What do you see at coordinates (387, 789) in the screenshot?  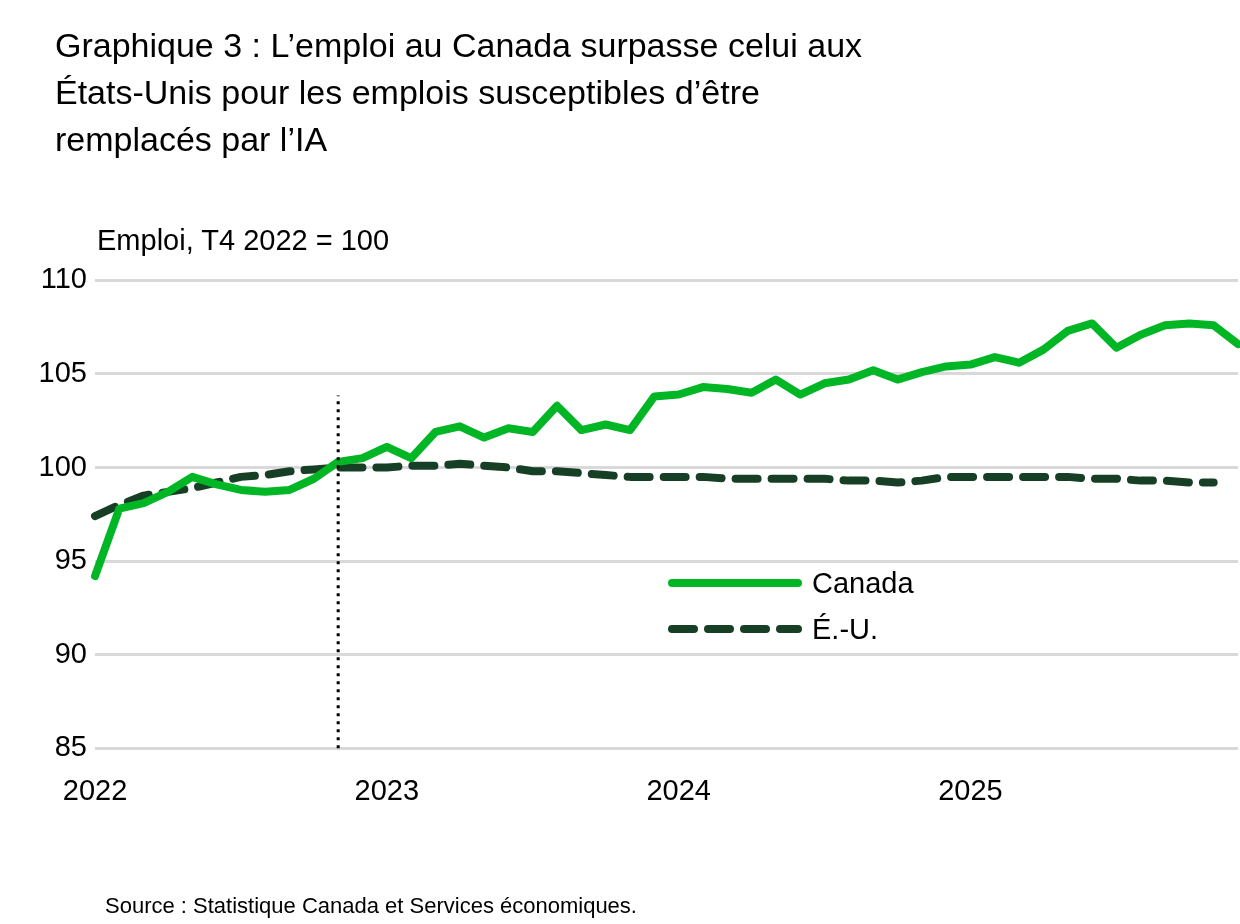 I see `x-tick-label: 2023` at bounding box center [387, 789].